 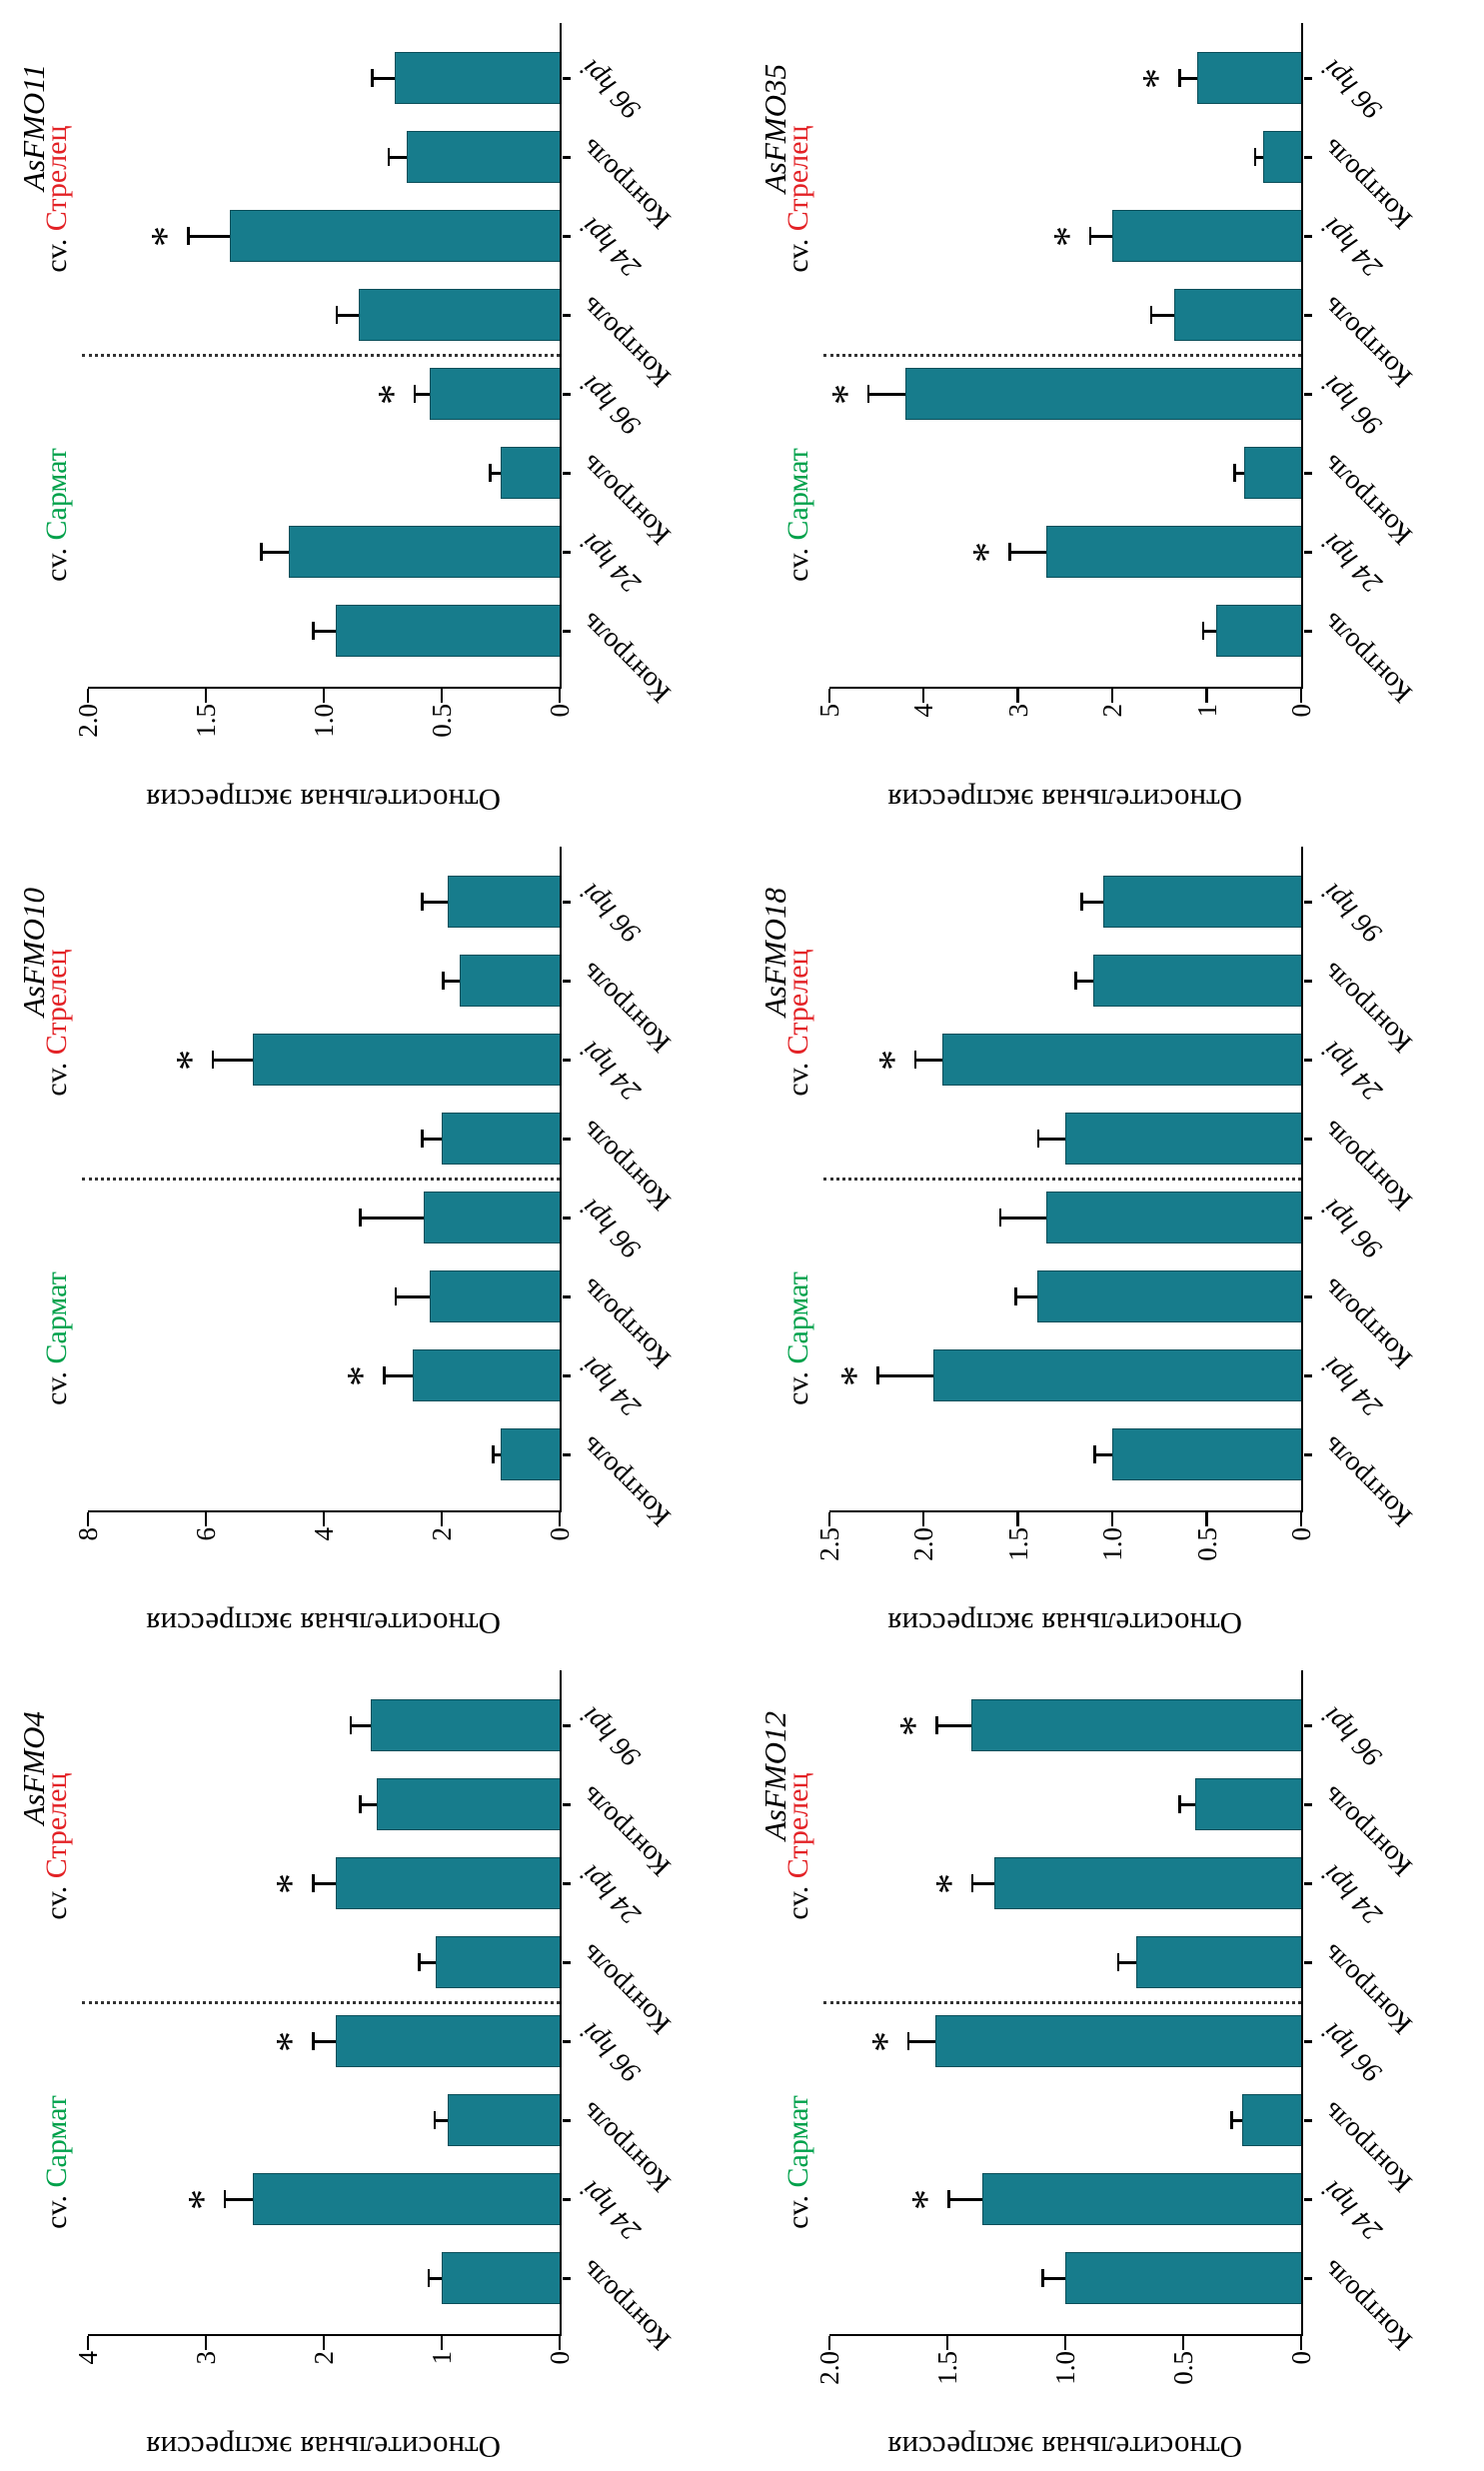 What do you see at coordinates (1017, 711) in the screenshot?
I see `y-tick-label: 3` at bounding box center [1017, 711].